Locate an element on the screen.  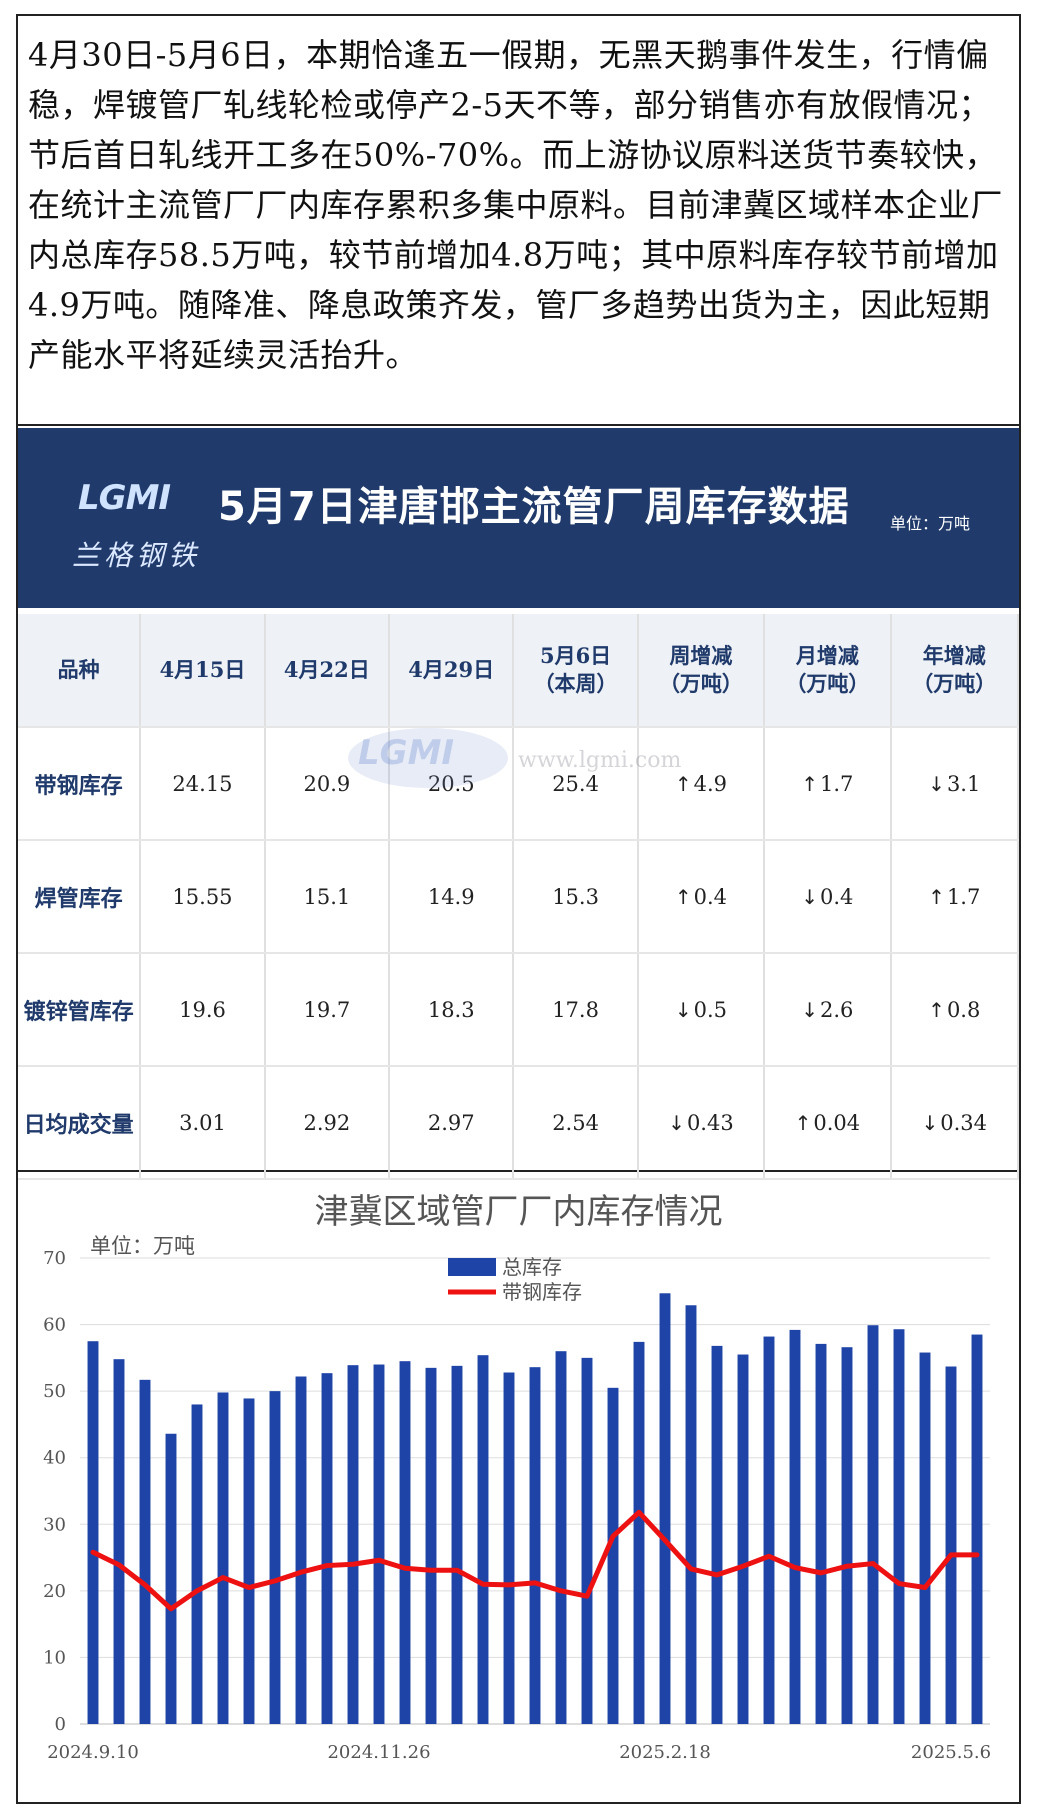
logo-wordmark: LGMI is located at coordinates (124, 498).